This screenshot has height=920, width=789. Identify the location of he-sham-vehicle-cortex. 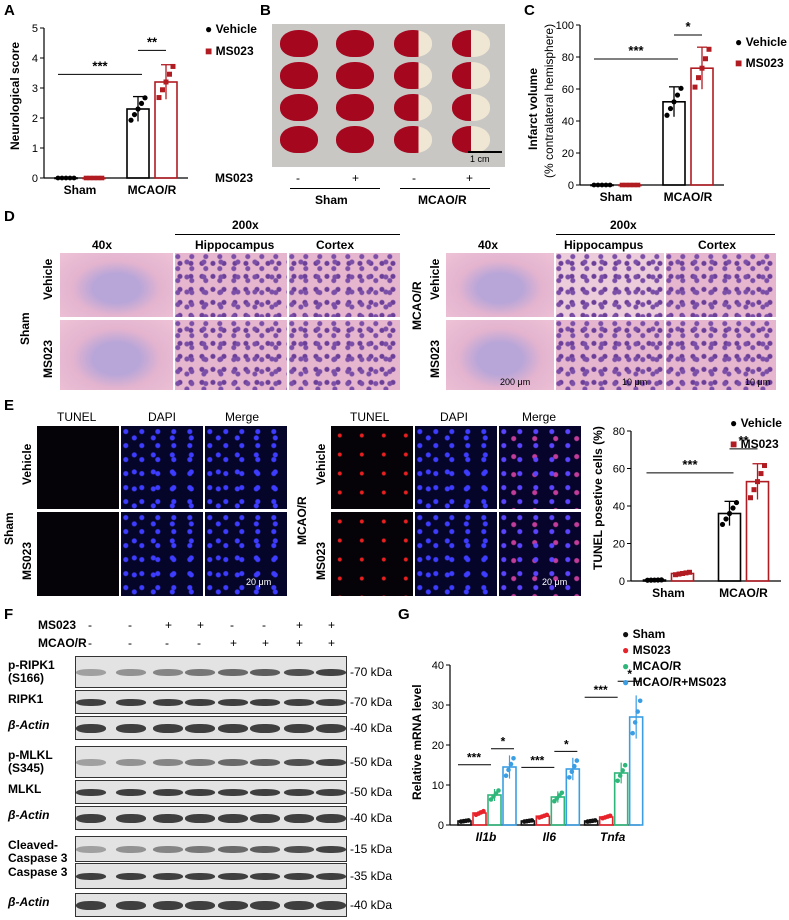
(344, 285).